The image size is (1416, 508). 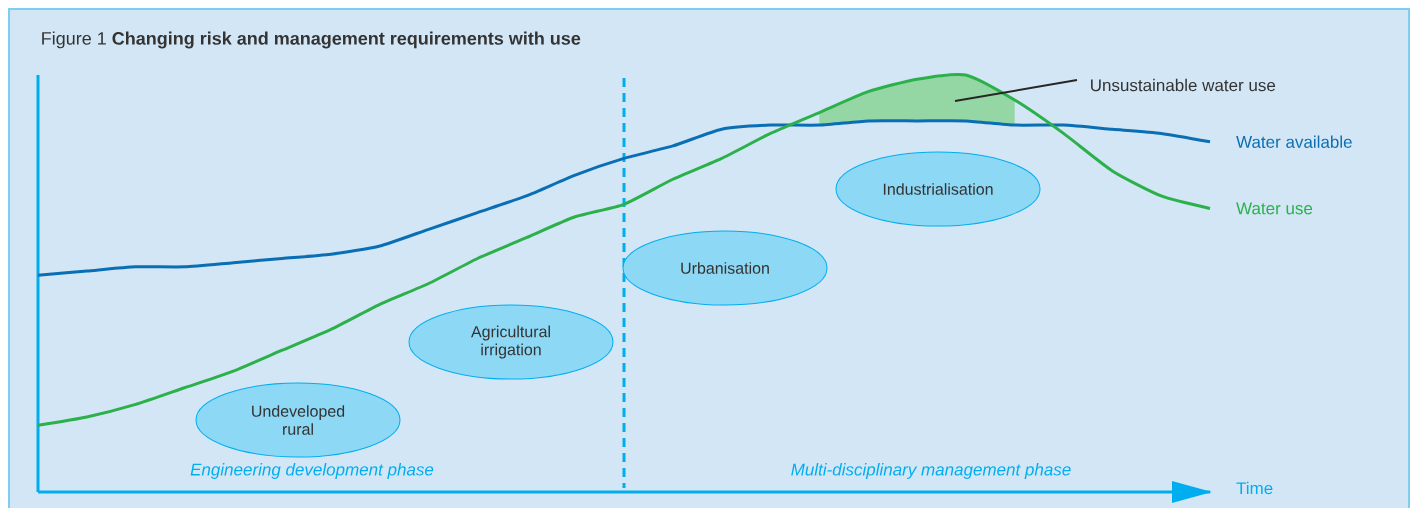 What do you see at coordinates (931, 471) in the screenshot?
I see `annotation: Multi-disciplinary management phase` at bounding box center [931, 471].